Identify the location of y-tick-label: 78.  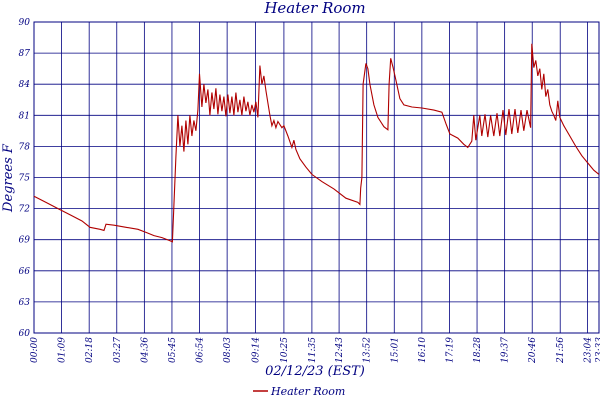
(25, 147).